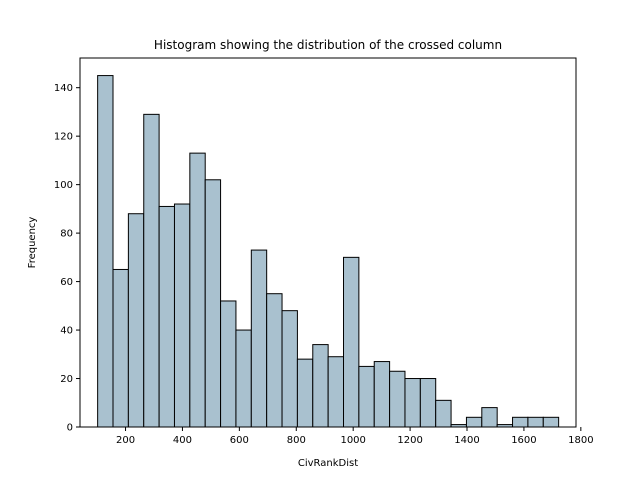  Describe the element at coordinates (66, 282) in the screenshot. I see `y-tick-label: 60` at that location.